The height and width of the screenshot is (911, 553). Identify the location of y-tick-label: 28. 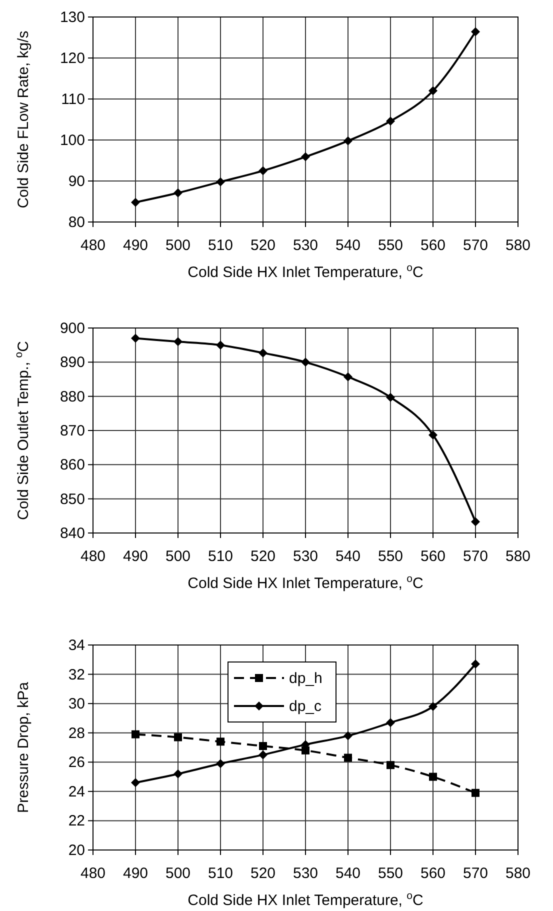
(76, 733).